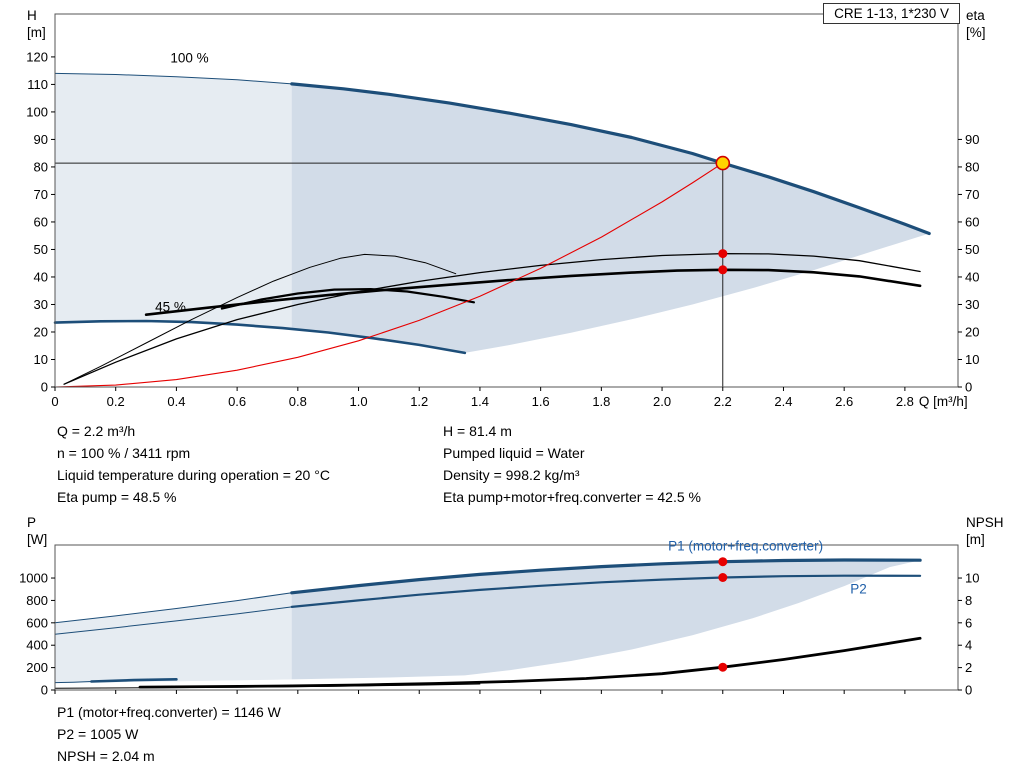  I want to click on pump-curve-min-speed, so click(260, 337).